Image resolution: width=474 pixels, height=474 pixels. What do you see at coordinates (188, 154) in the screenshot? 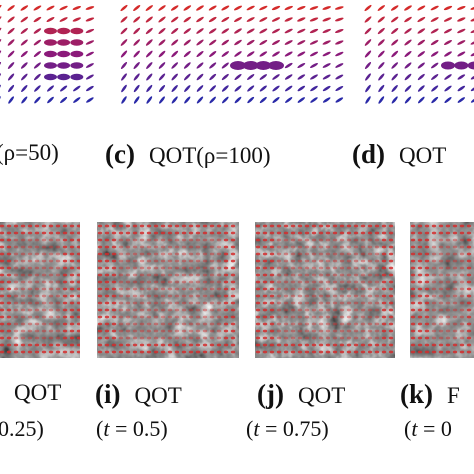
I see `caption-c: (c) QOT(ρ=100)` at bounding box center [188, 154].